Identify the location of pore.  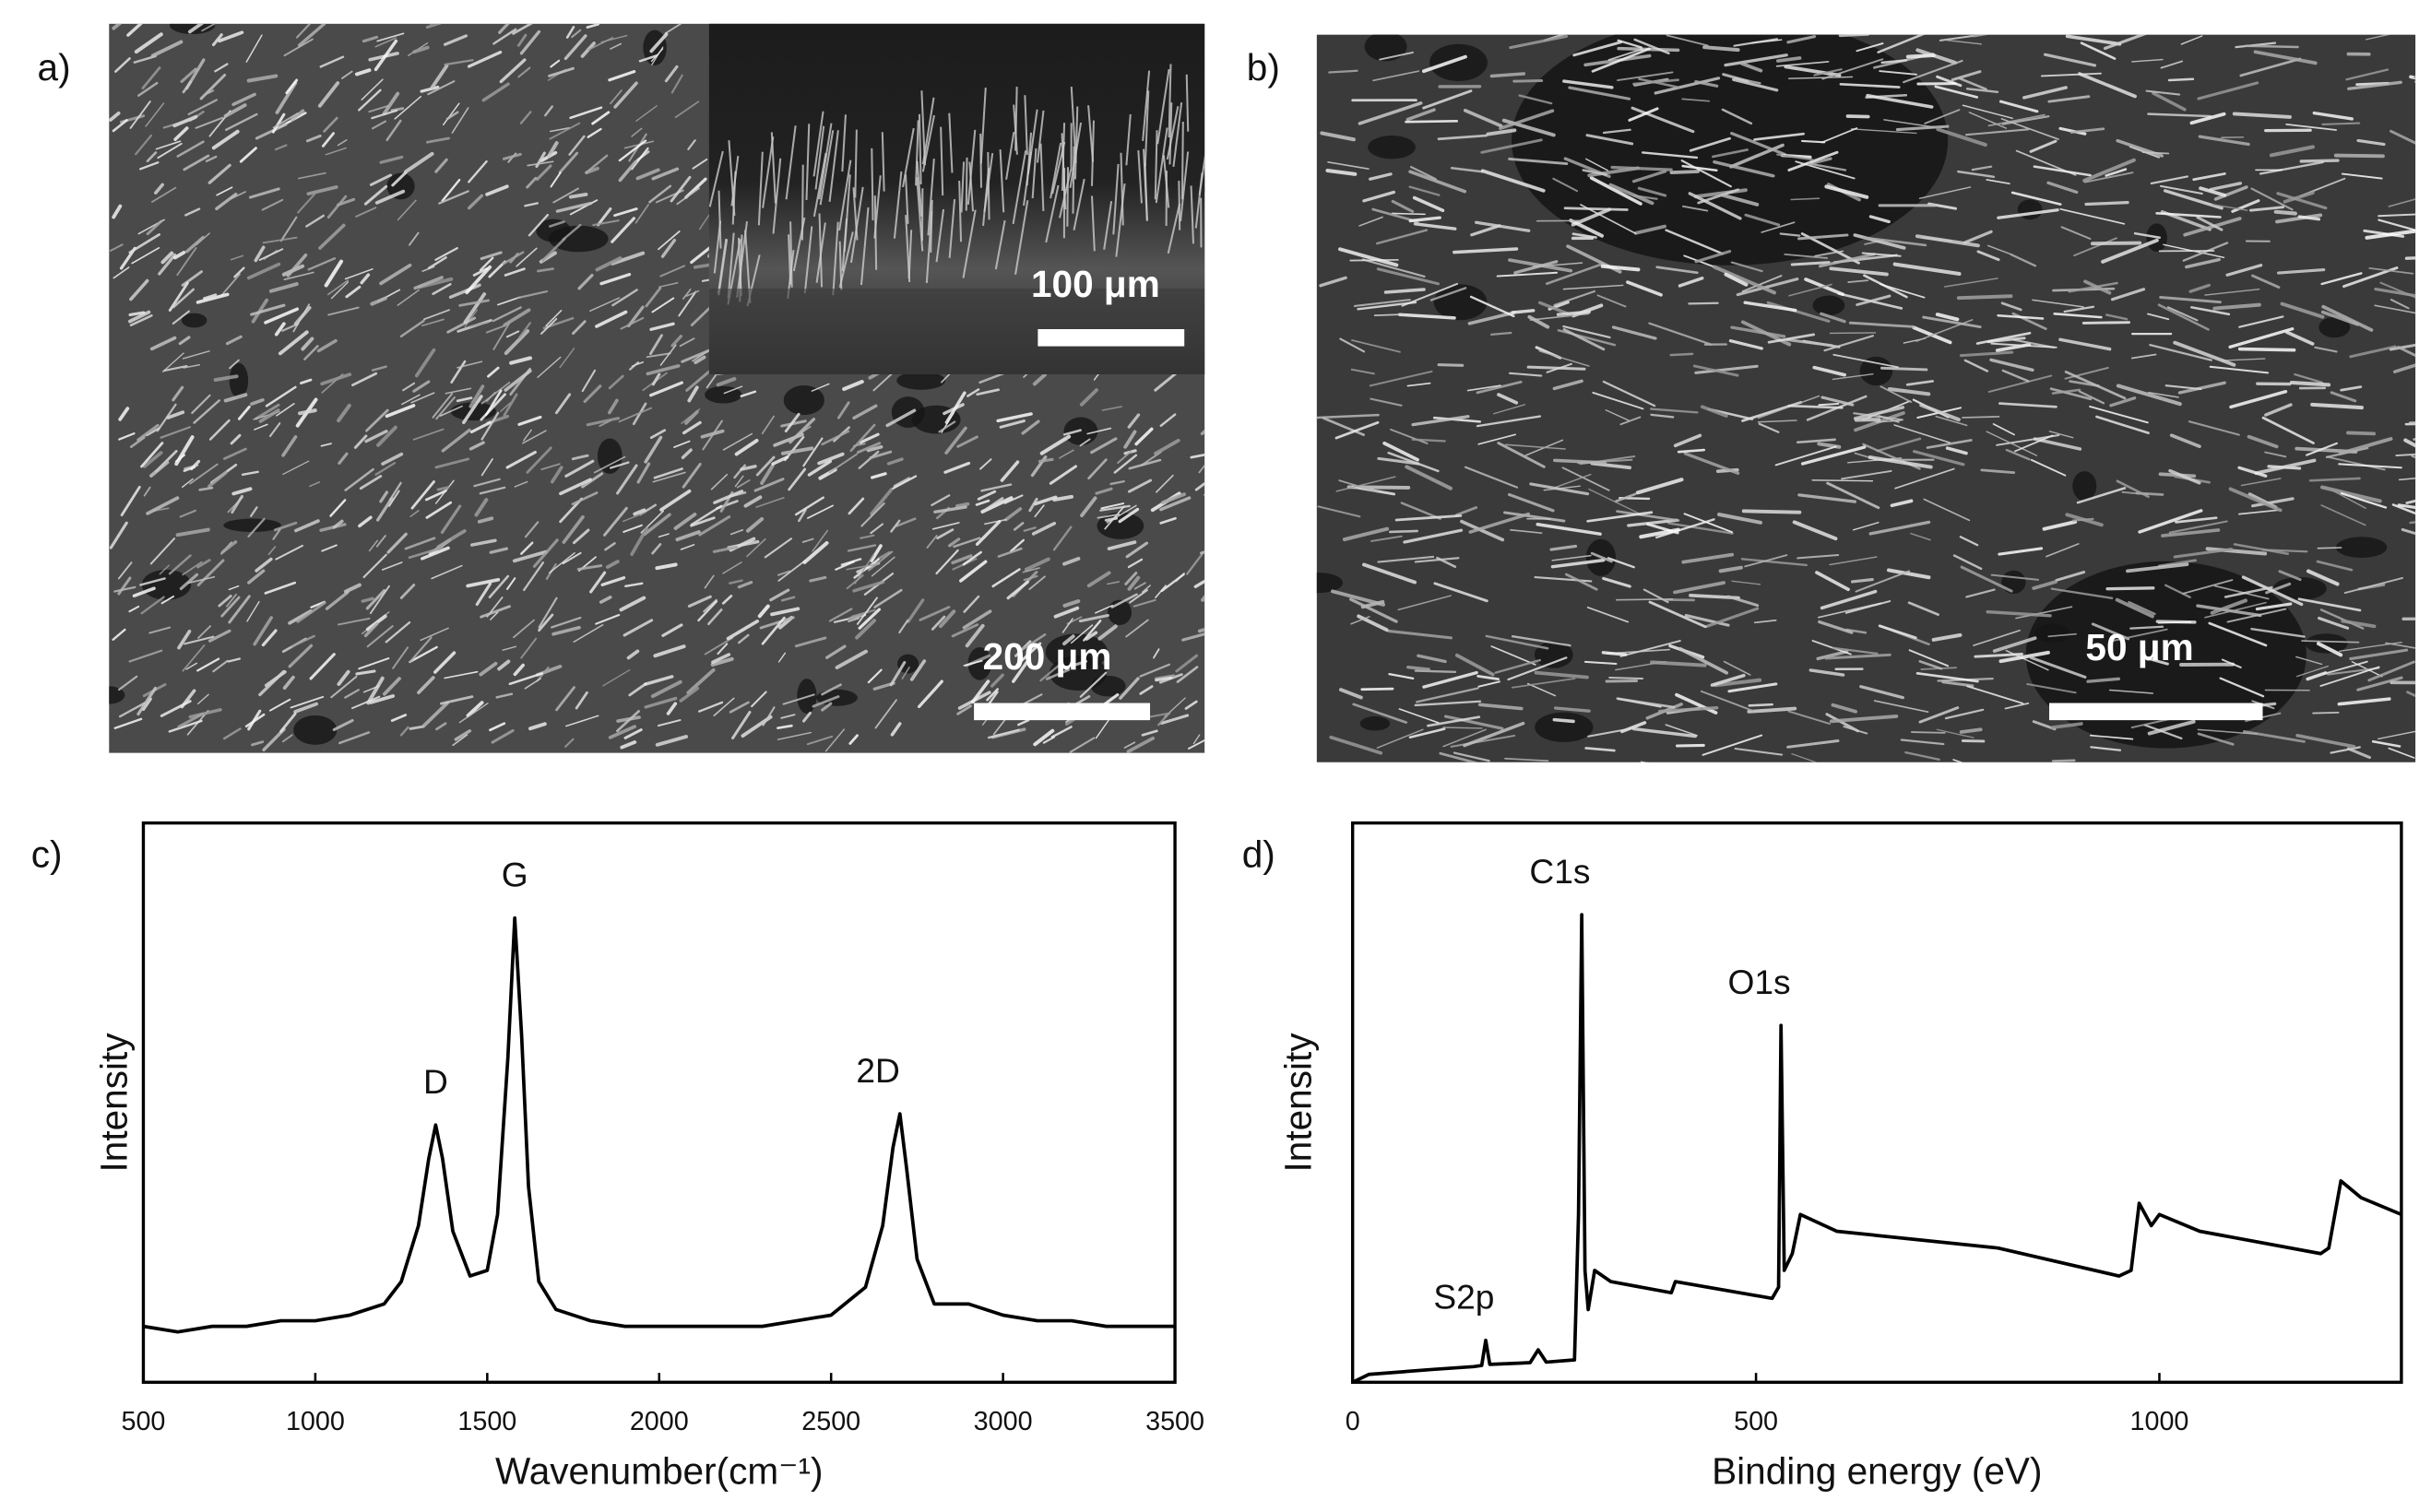
(1731, 150).